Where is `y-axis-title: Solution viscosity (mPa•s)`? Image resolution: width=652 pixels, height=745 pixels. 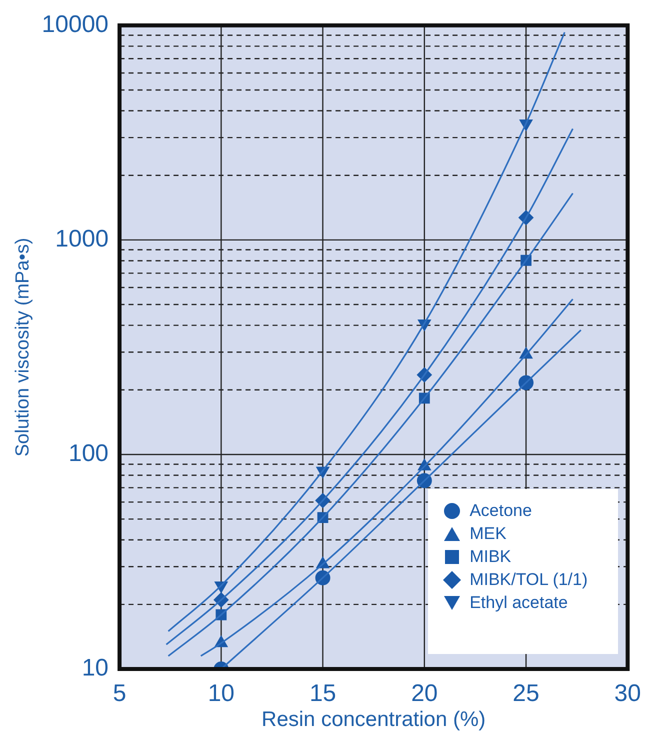 y-axis-title: Solution viscosity (mPa•s) is located at coordinates (23, 347).